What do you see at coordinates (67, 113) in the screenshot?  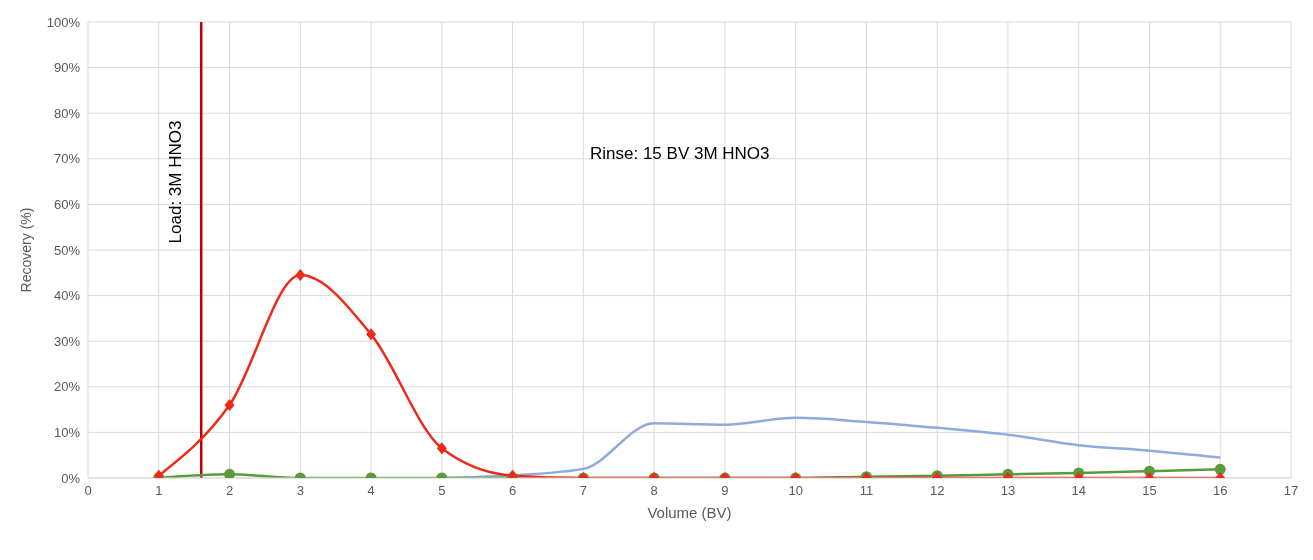 I see `y-tick-label: 80%` at bounding box center [67, 113].